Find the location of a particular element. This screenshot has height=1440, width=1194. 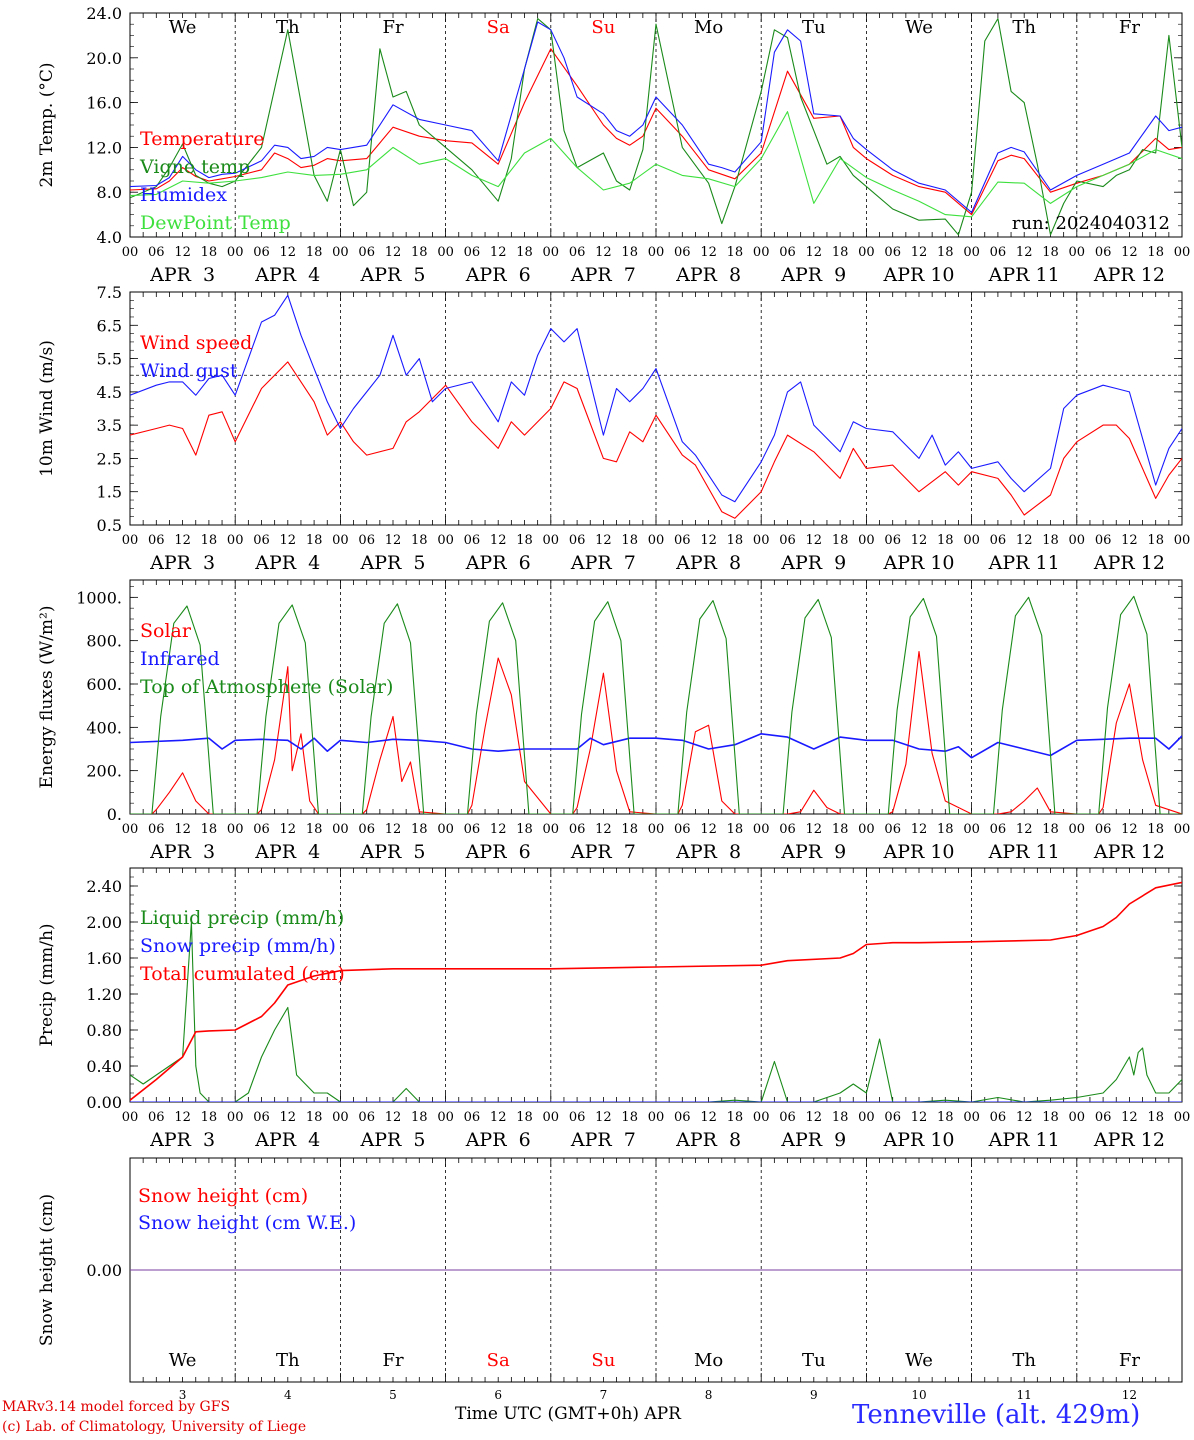

day-label: APR 6 is located at coordinates (498, 852).